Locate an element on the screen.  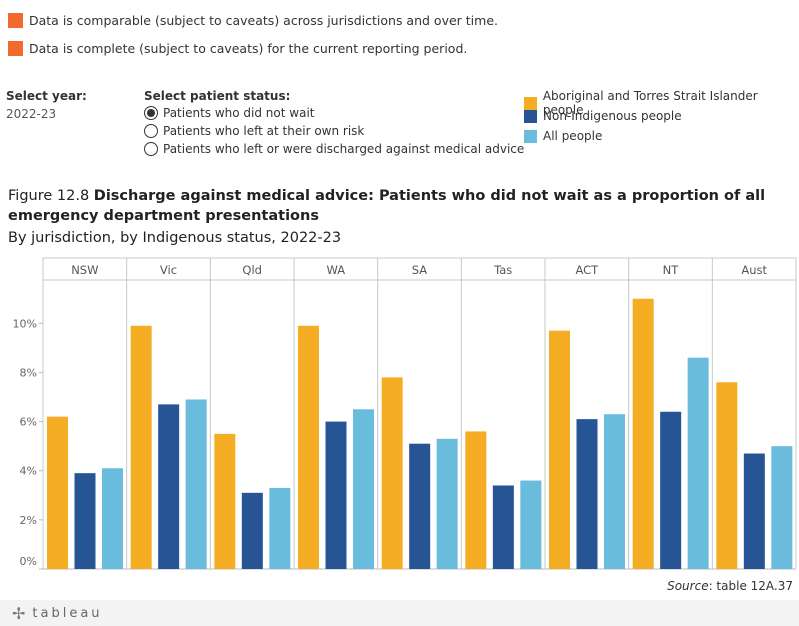
source-note: Source: table 12A.37 is located at coordinates (730, 586).